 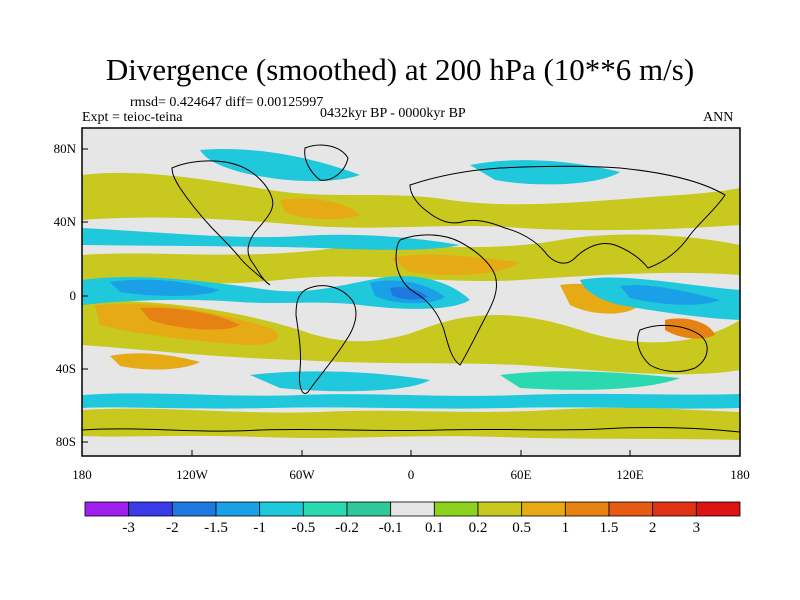 What do you see at coordinates (216, 528) in the screenshot?
I see `colorbar-label: -1.5` at bounding box center [216, 528].